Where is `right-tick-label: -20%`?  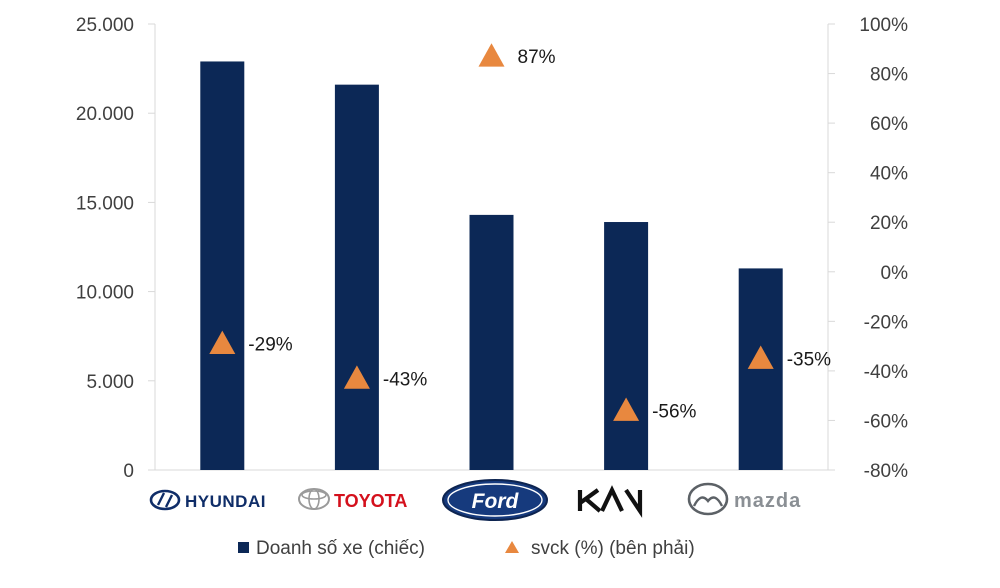
right-tick-label: -20% is located at coordinates (886, 322).